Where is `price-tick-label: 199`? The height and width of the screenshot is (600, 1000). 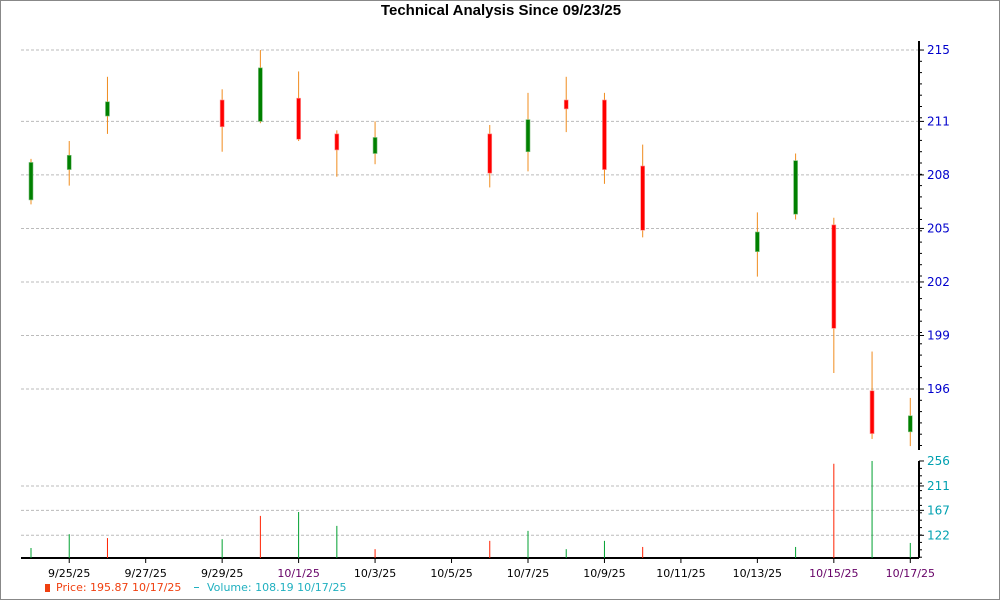
price-tick-label: 199 is located at coordinates (938, 335).